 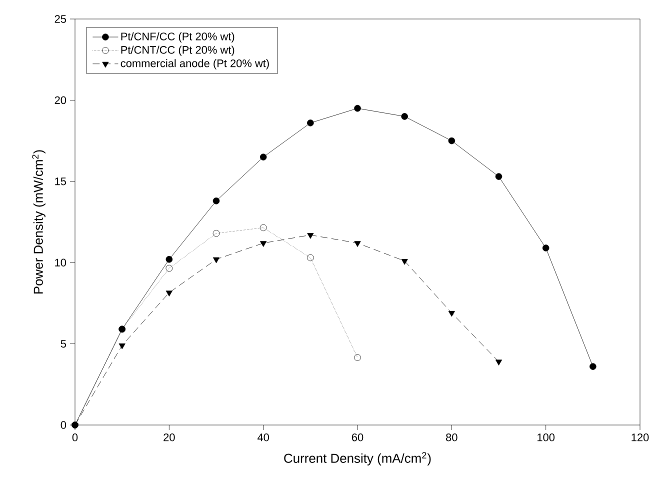 I want to click on x-tick-label: 120, so click(x=640, y=438).